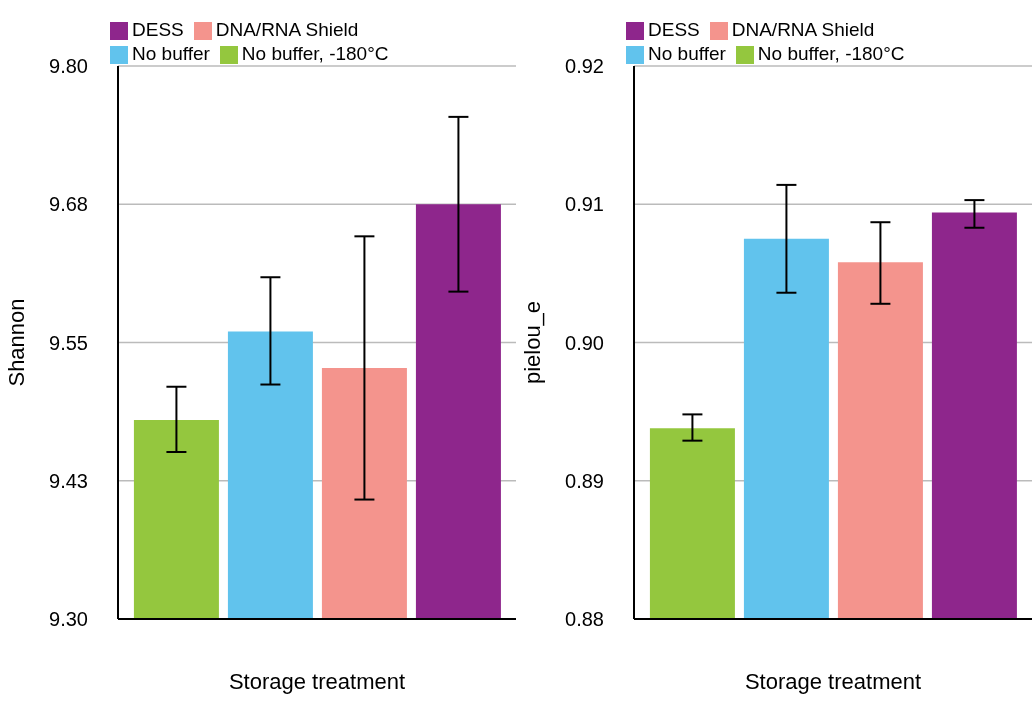 The image size is (1032, 701). Describe the element at coordinates (584, 66) in the screenshot. I see `y-tick-label: 0.92` at that location.